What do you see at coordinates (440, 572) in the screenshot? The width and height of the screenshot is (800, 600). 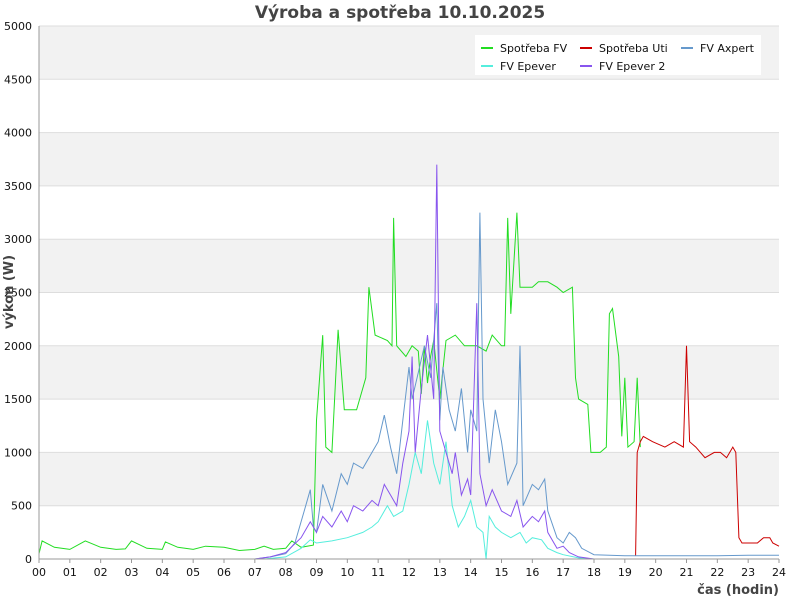 I see `x-tick-label: 13` at bounding box center [440, 572].